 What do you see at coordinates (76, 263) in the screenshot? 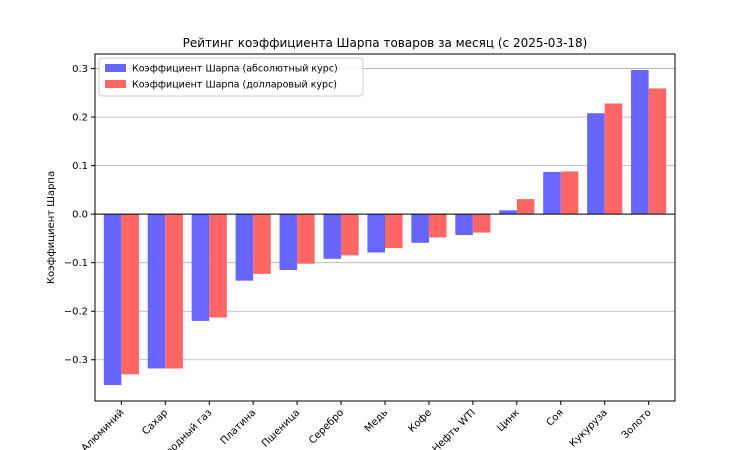
I see `y-tick-label: −0.1` at bounding box center [76, 263].